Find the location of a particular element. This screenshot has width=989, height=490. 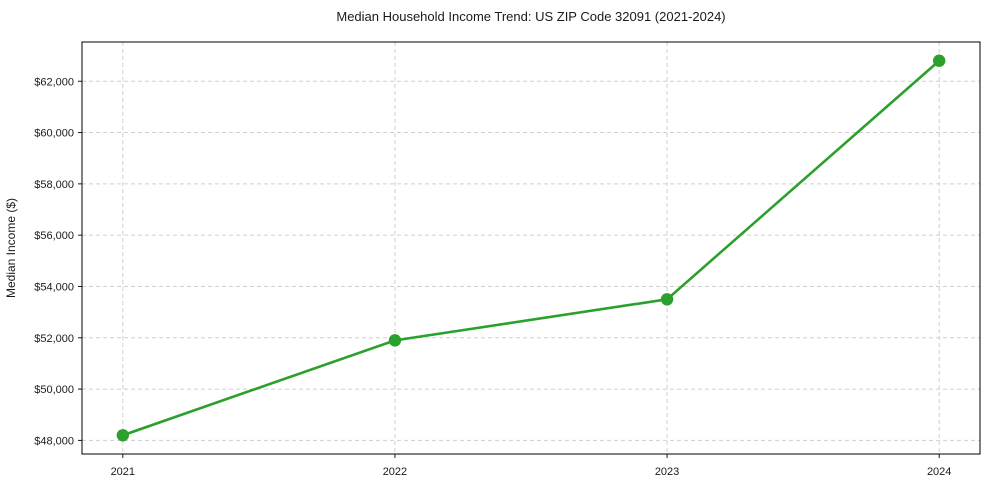

y-tick-label: $60,000 is located at coordinates (54, 134).